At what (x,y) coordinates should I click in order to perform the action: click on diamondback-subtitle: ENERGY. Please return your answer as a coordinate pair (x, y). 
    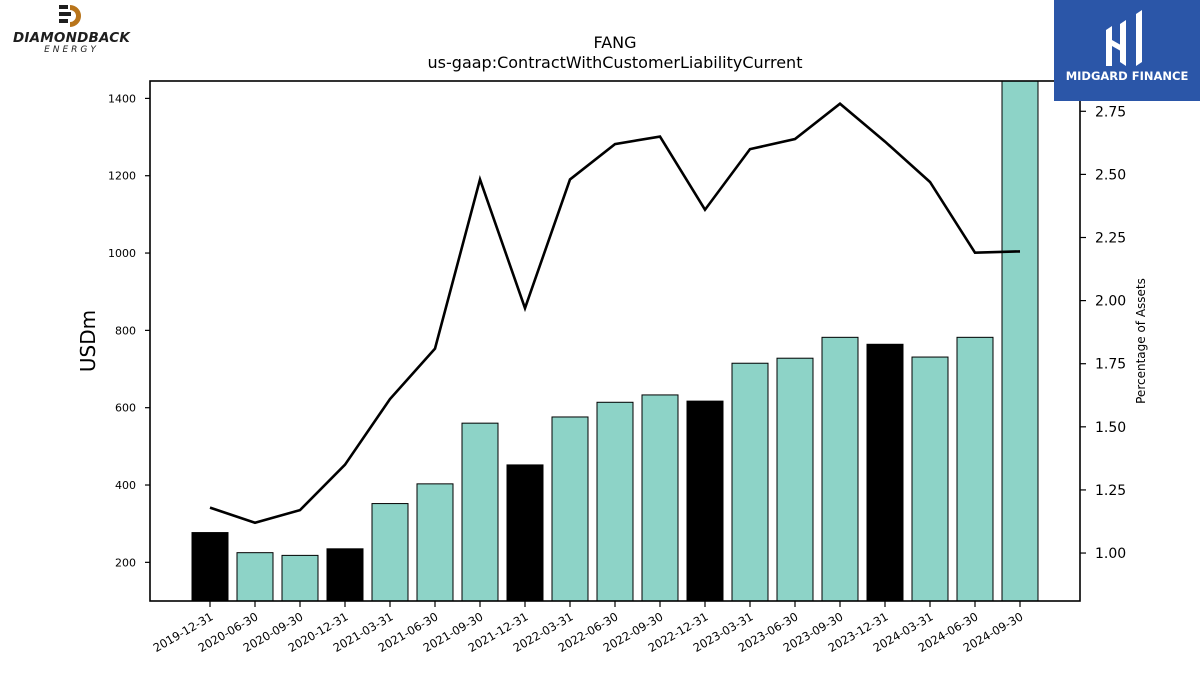
    Looking at the image, I should click on (71, 50).